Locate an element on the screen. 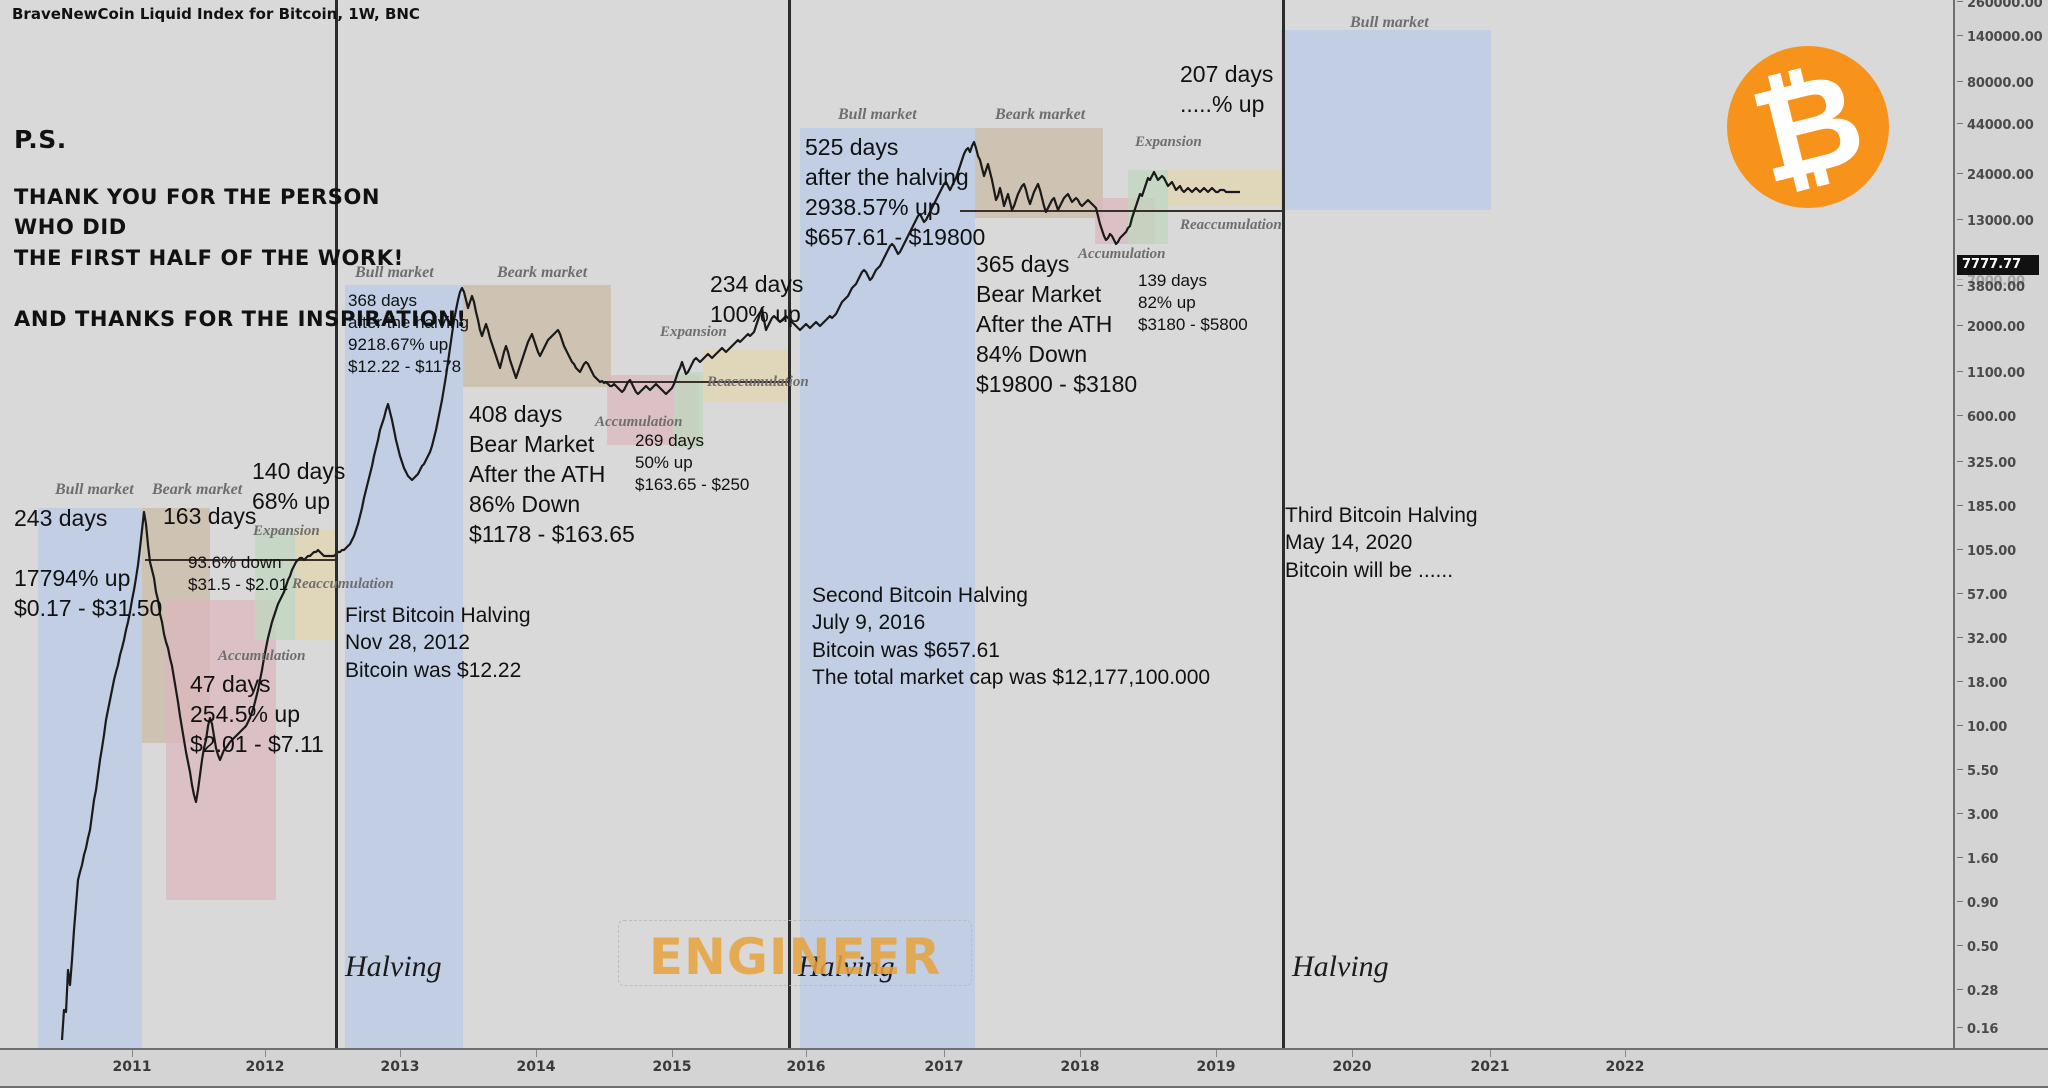  annotation-cycle3-expansion: 207 days .....% up is located at coordinates (1227, 89).